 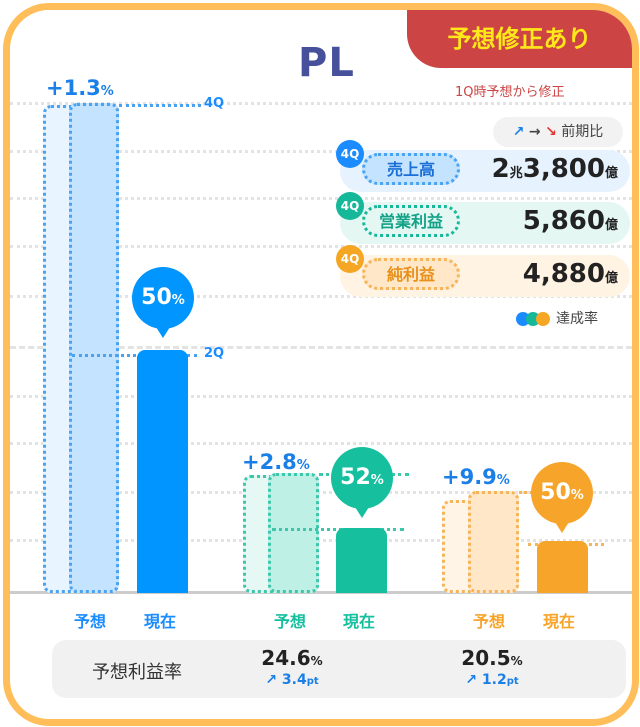 What do you see at coordinates (292, 658) in the screenshot?
I see `operating-margin-value: 24.6%` at bounding box center [292, 658].